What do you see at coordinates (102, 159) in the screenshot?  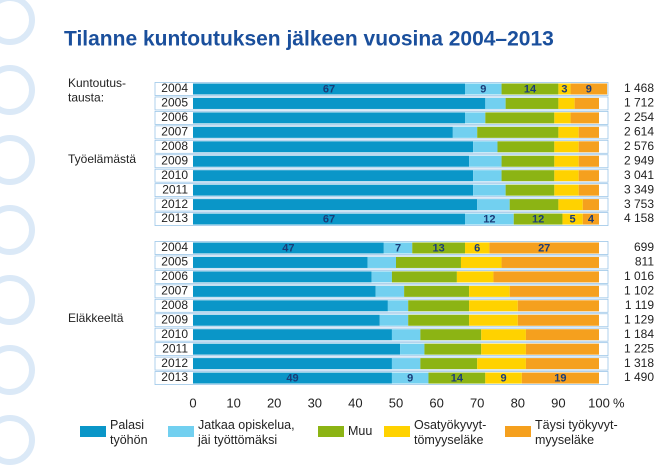 I see `group-label: Työelämästä` at bounding box center [102, 159].